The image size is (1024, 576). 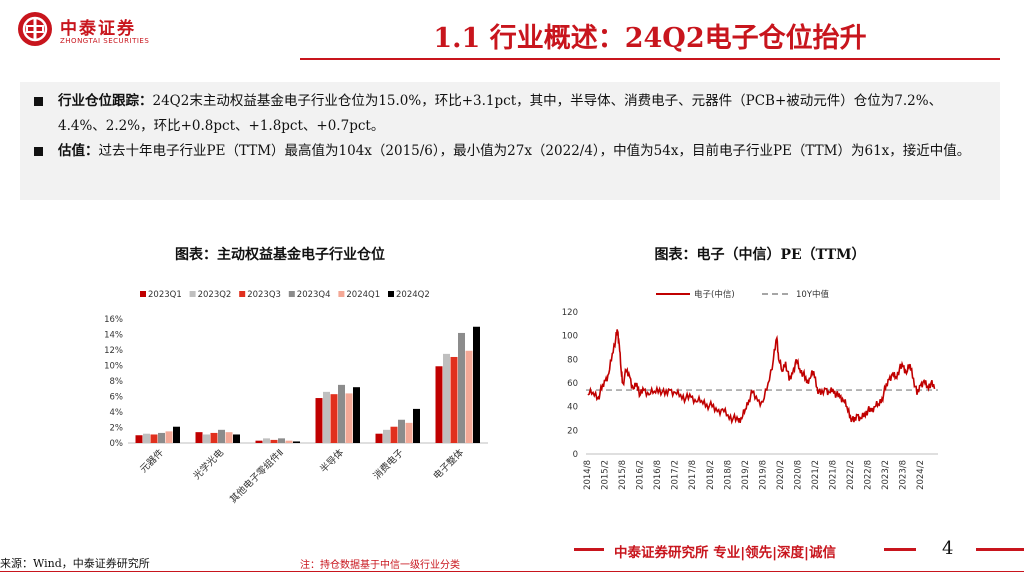 What do you see at coordinates (903, 475) in the screenshot?
I see `x-tick-label: 2023/8` at bounding box center [903, 475].